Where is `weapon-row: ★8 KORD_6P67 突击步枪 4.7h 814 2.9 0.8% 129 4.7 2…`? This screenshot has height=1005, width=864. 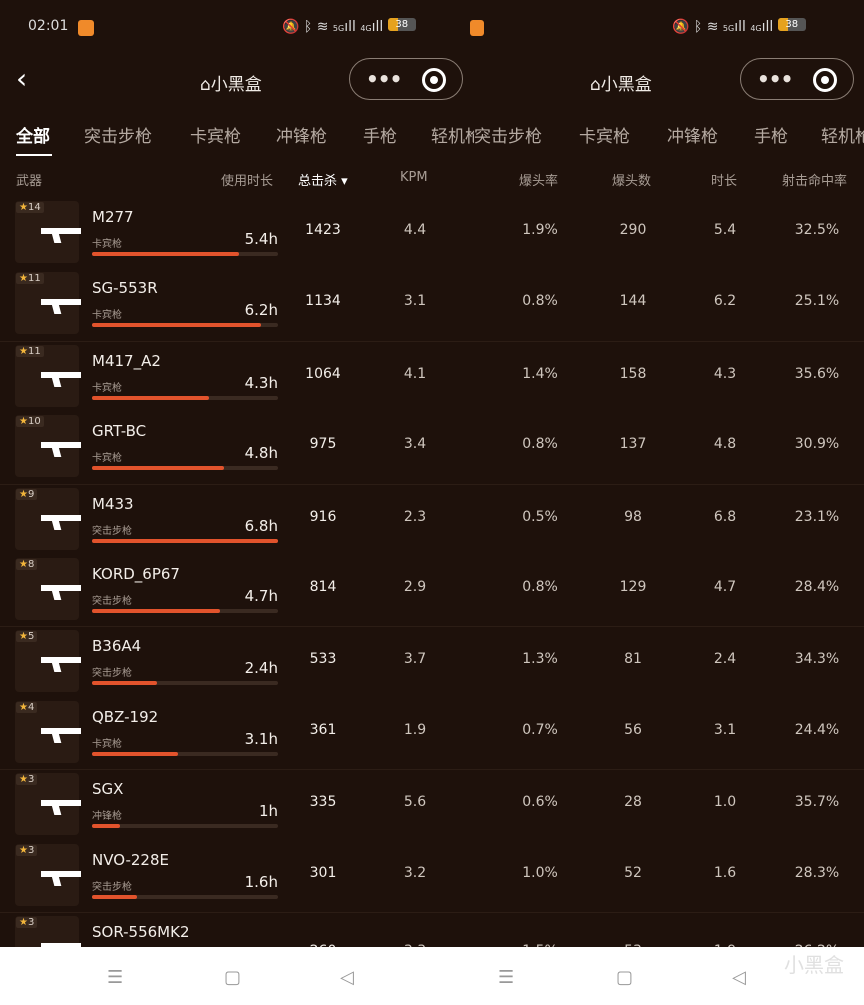
weapon-row: ★8 KORD_6P67 突击步枪 4.7h 814 2.9 0.8% 129 4.7 2… is located at coordinates (432, 590).